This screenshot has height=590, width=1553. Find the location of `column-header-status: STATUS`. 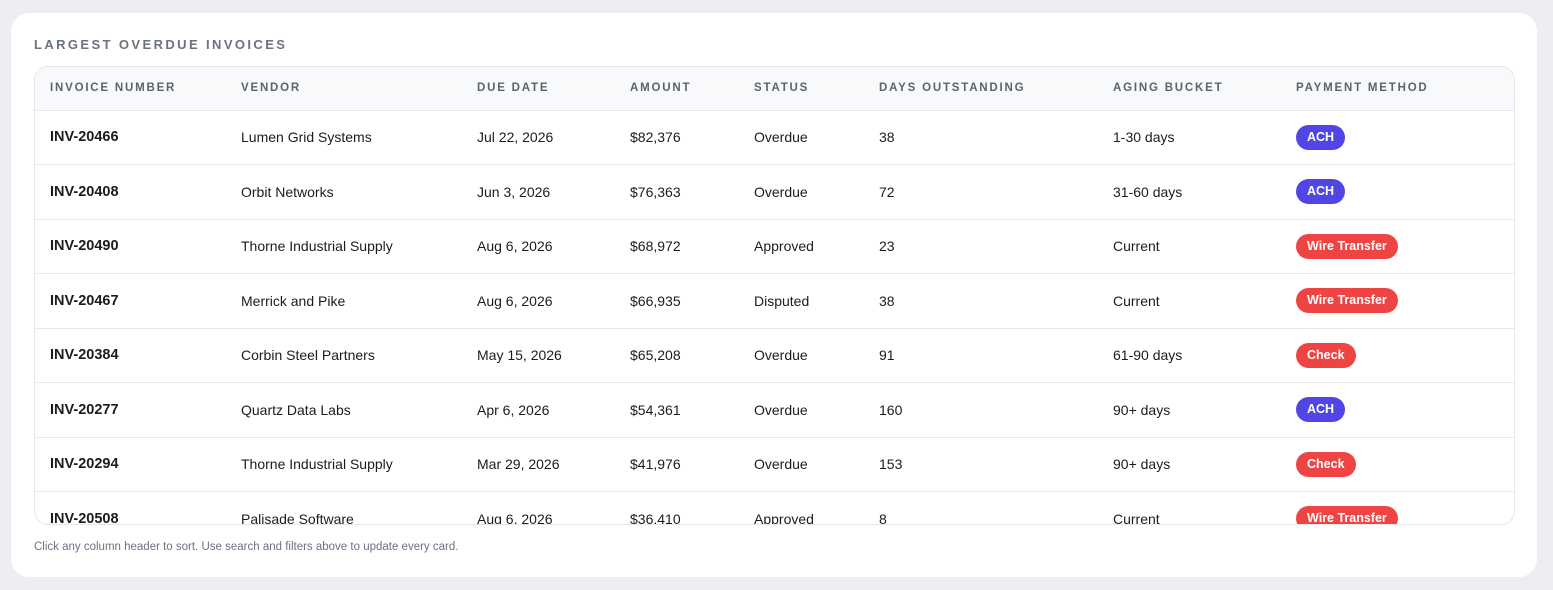

column-header-status: STATUS is located at coordinates (816, 89).